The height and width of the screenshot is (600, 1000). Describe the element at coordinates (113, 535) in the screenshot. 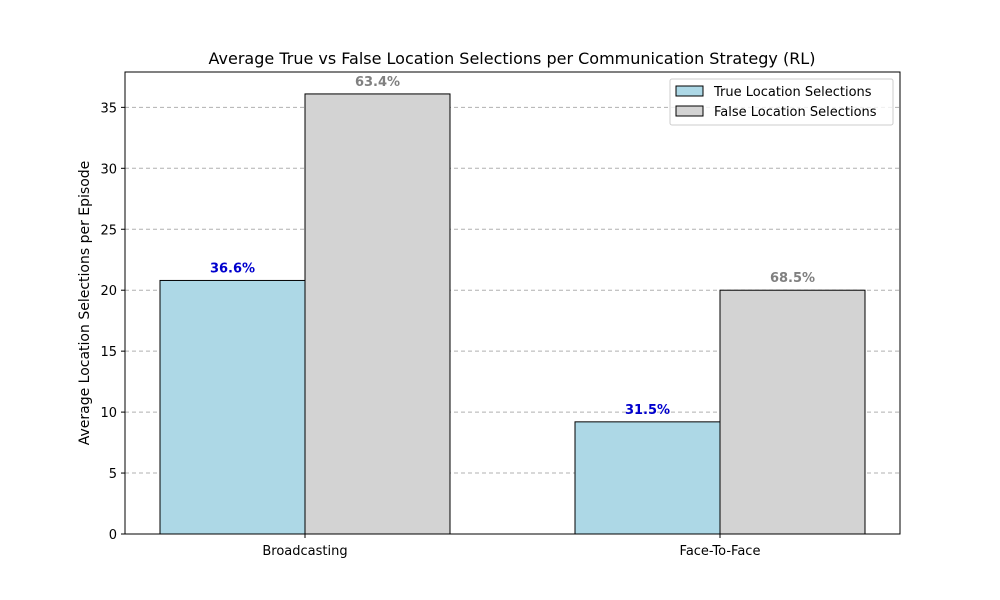

I see `y-tick-label: 0` at that location.